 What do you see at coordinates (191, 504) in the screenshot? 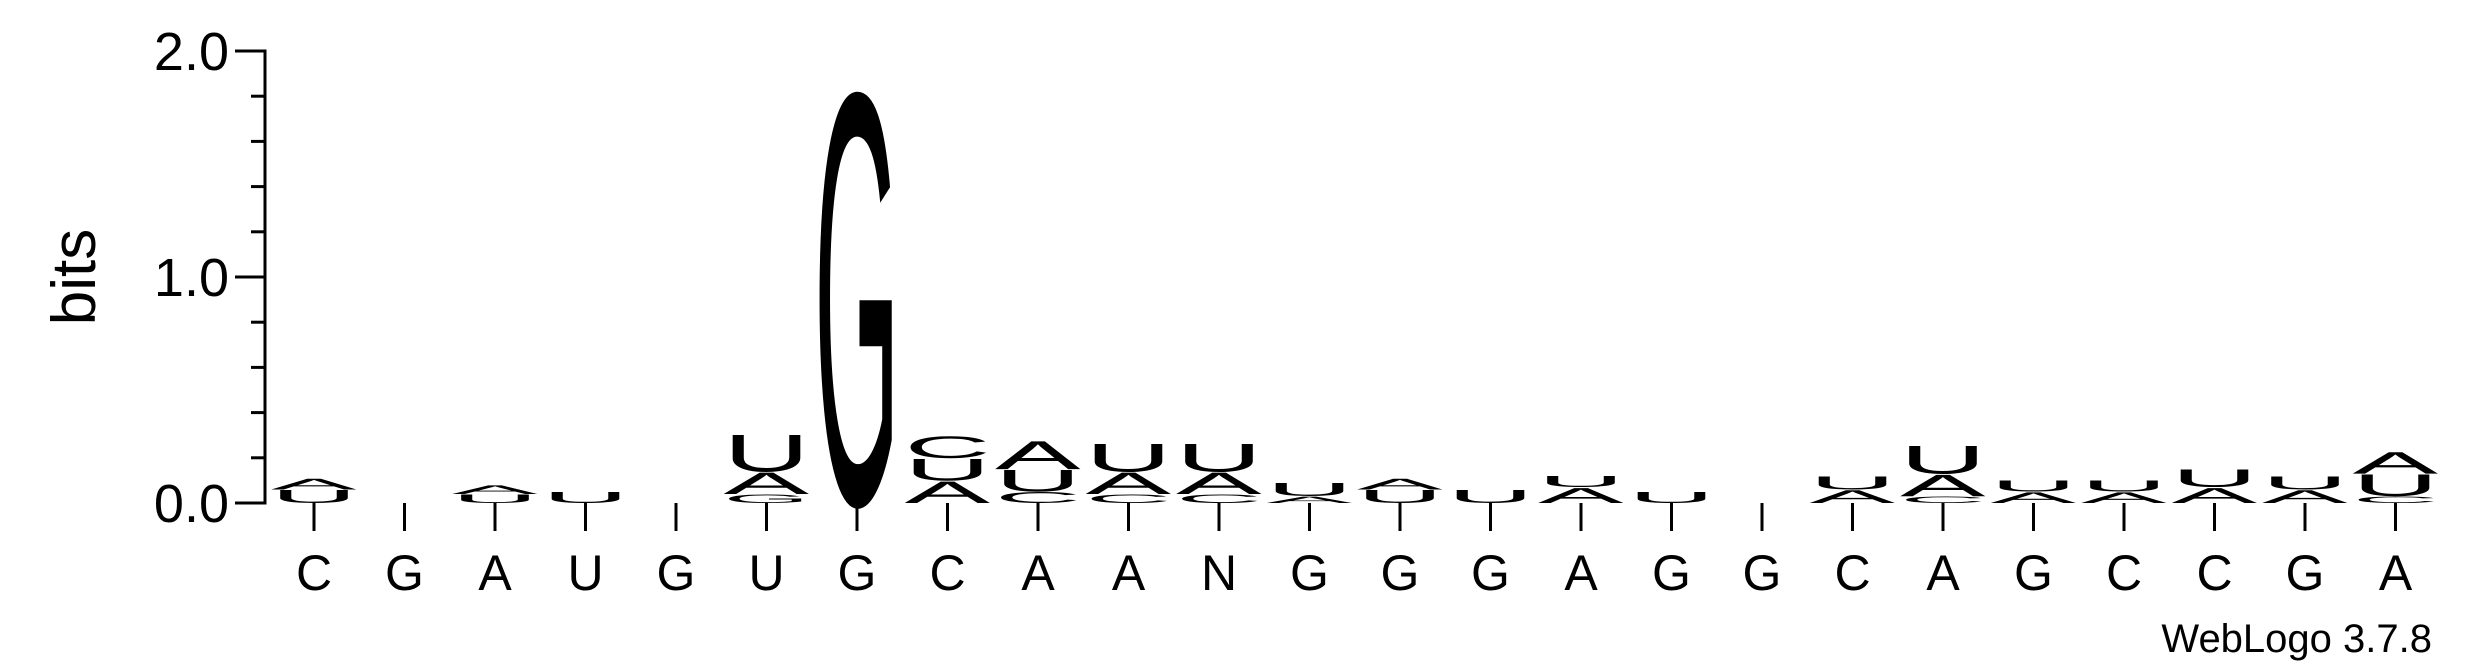
I see `y-tick-label: 0.0` at bounding box center [191, 504].